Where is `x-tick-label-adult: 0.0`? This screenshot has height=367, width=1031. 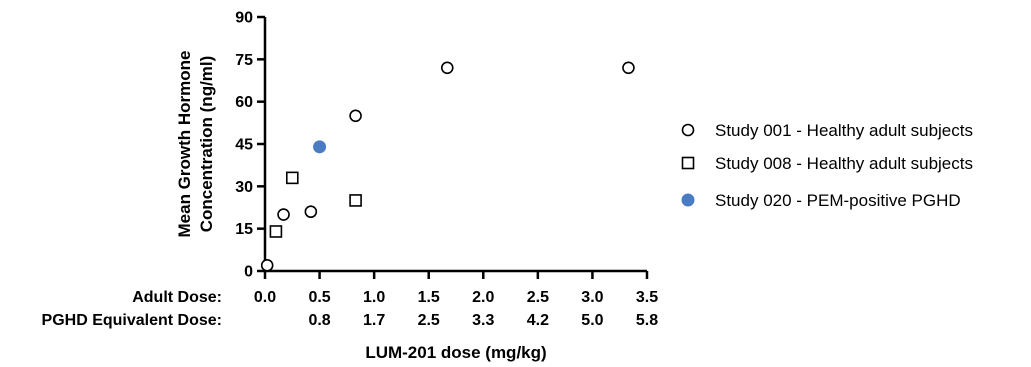
x-tick-label-adult: 0.0 is located at coordinates (265, 297).